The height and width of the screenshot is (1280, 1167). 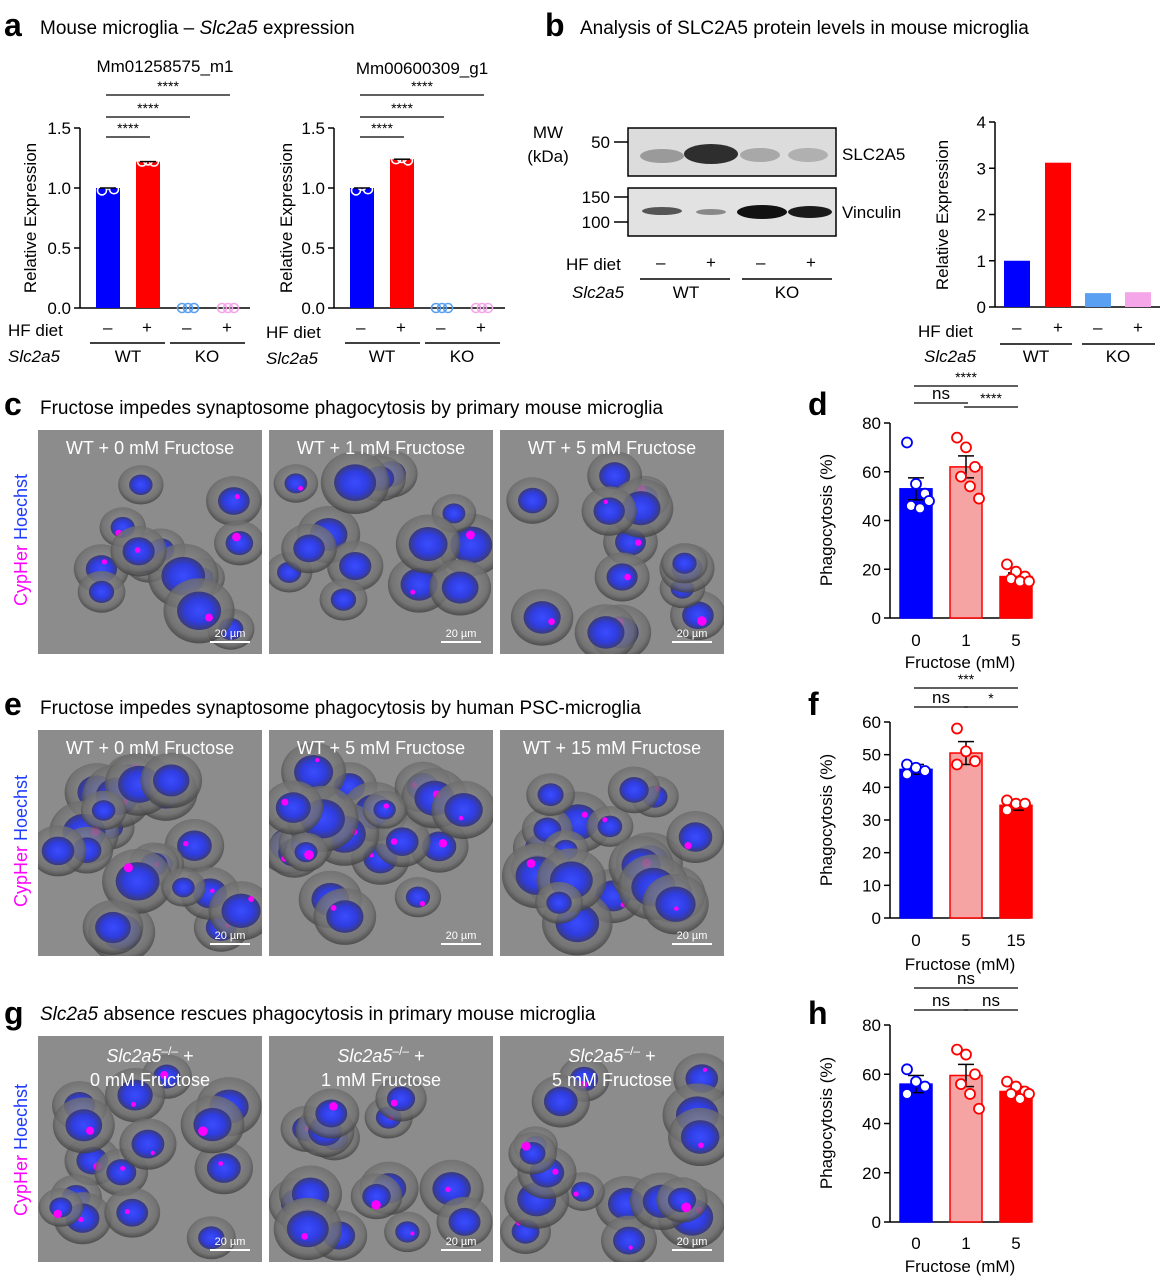 What do you see at coordinates (871, 569) in the screenshot?
I see `y-tick-label: 20` at bounding box center [871, 569].